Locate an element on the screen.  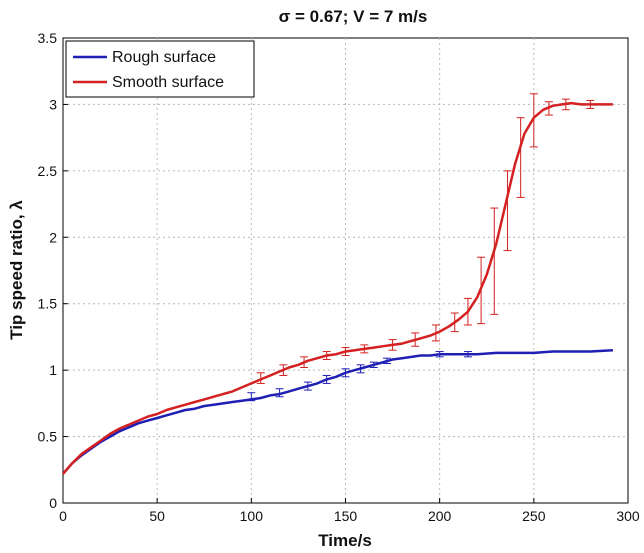
y-tick-label: 3.5 is located at coordinates (48, 38).